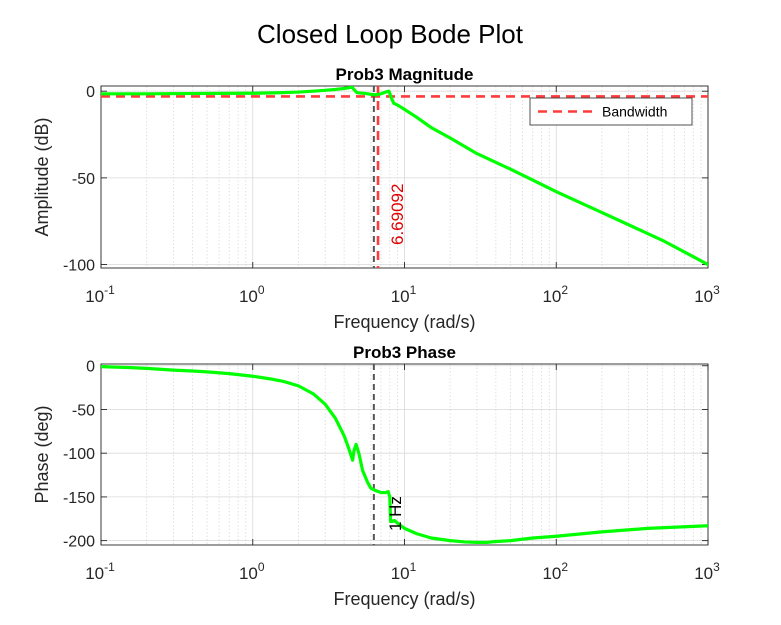 The image size is (781, 625). What do you see at coordinates (395, 513) in the screenshot?
I see `phase-one-hz-label: 1 Hz` at bounding box center [395, 513].